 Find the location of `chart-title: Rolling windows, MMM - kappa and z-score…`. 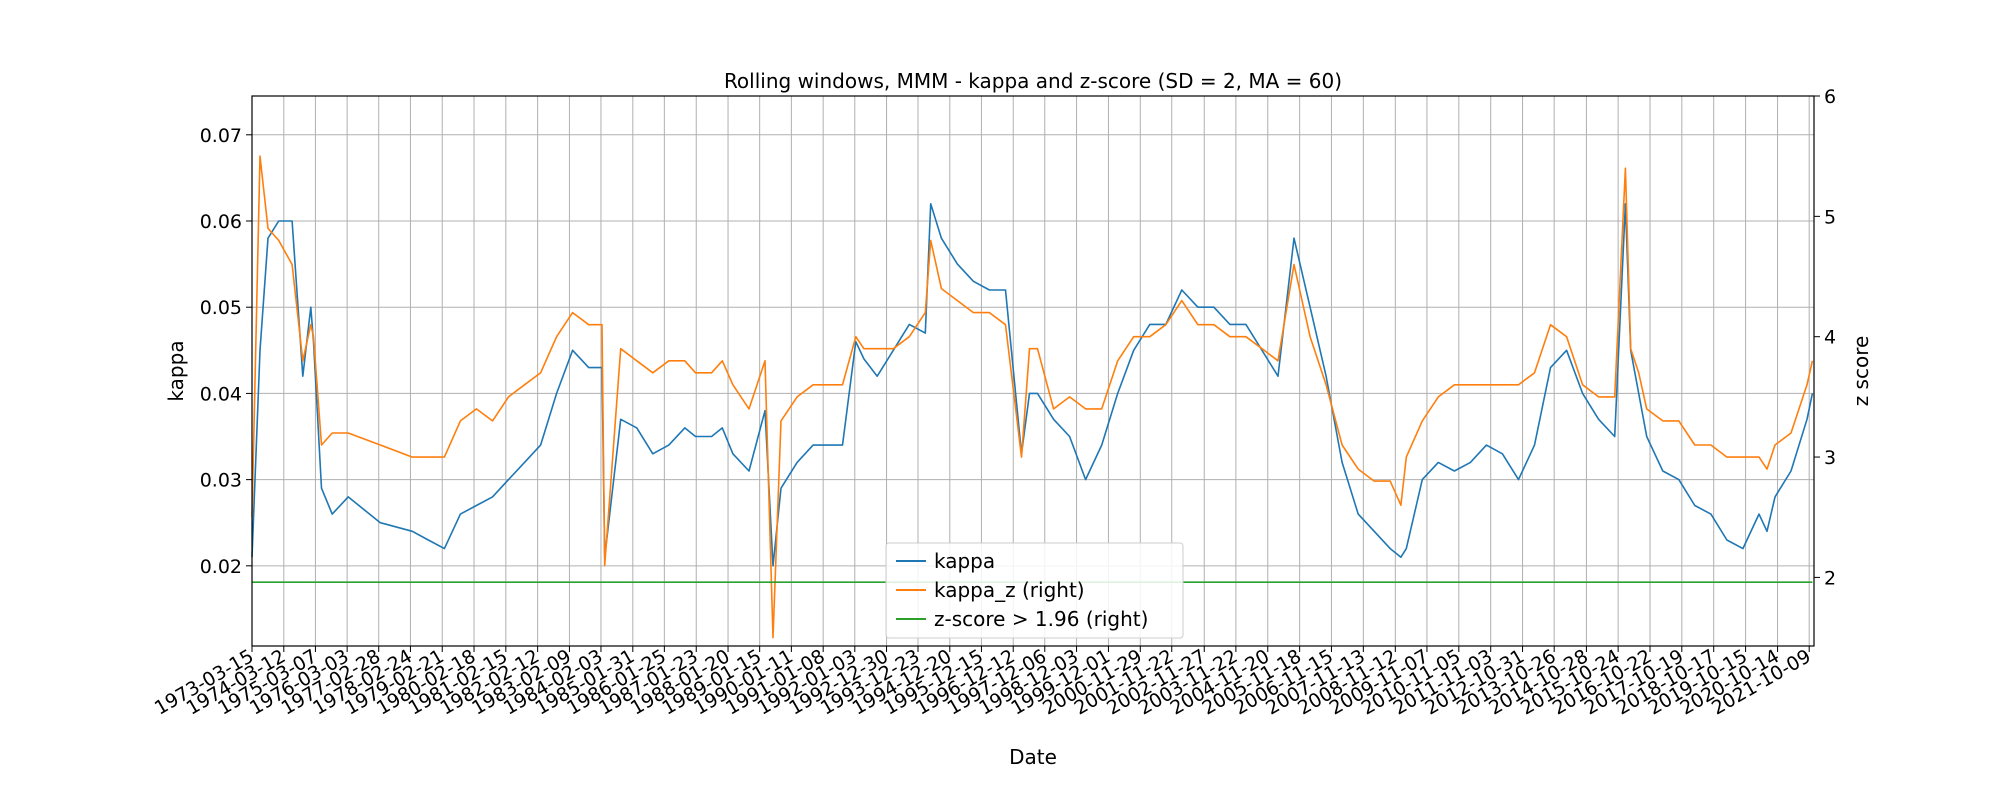

chart-title: Rolling windows, MMM - kappa and z-score… is located at coordinates (1033, 81).